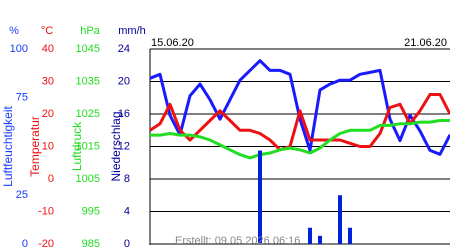 The image size is (450, 250). What do you see at coordinates (91, 211) in the screenshot?
I see `y-tick-label: 995` at bounding box center [91, 211].